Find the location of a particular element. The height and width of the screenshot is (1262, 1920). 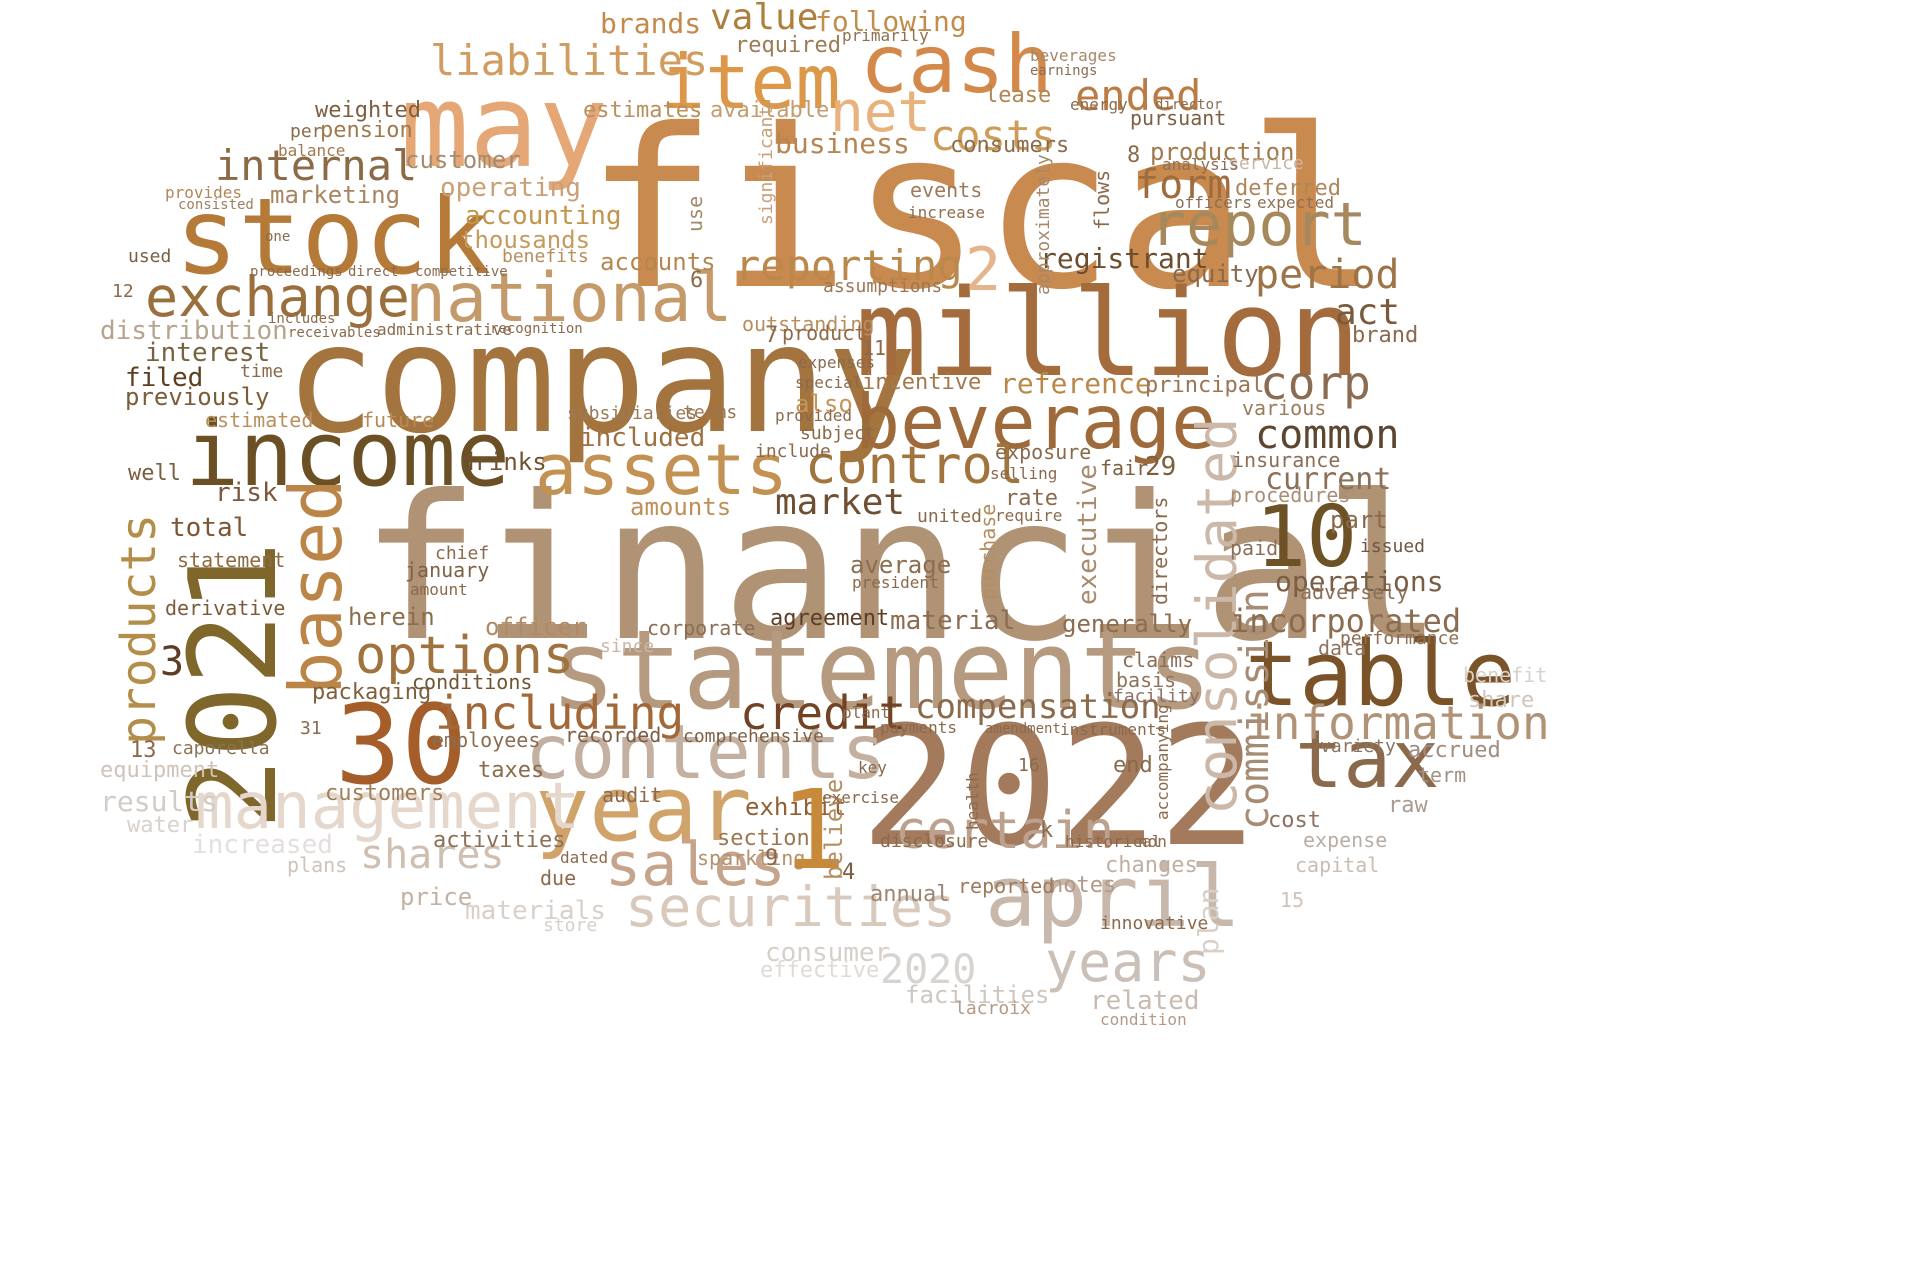

word-certain: certain is located at coordinates (1005, 831).